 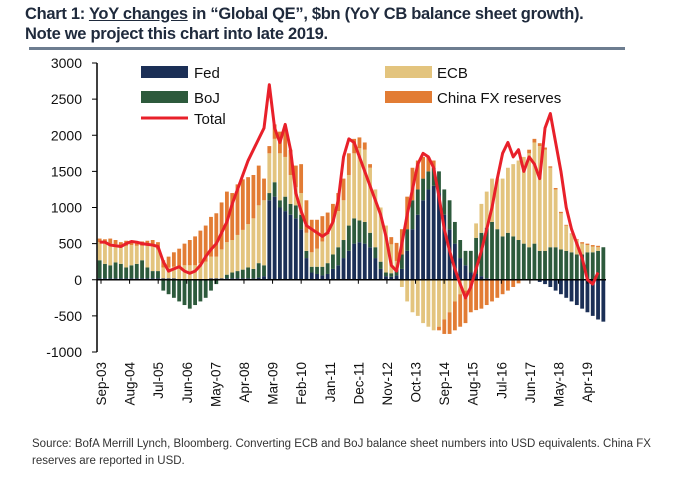 I want to click on legend-label-ecb: ECB, so click(x=452, y=73).